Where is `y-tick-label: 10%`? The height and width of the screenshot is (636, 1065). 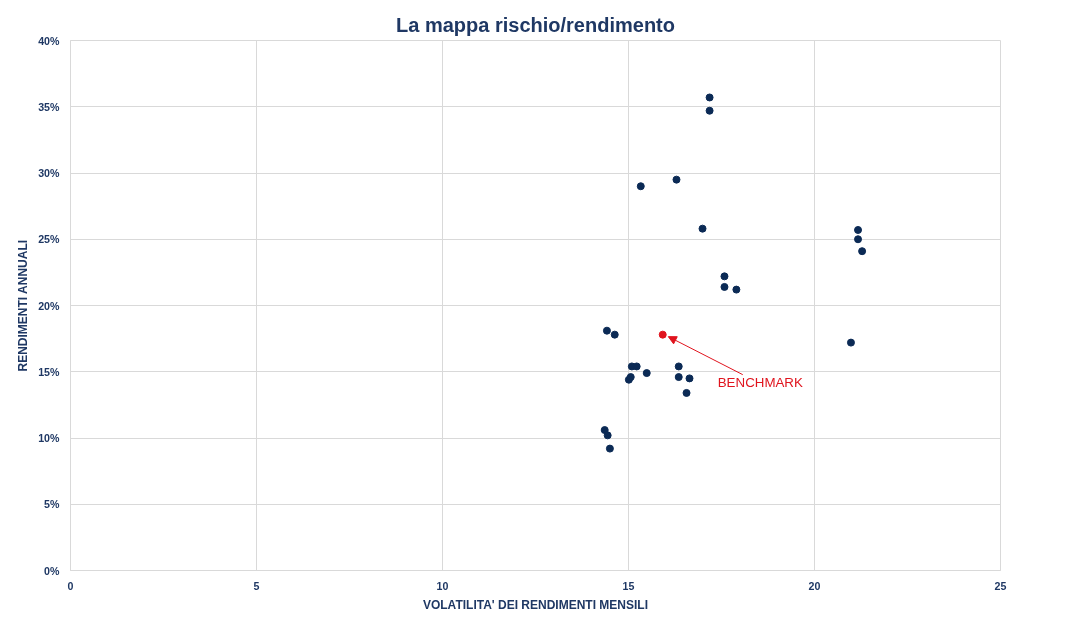
y-tick-label: 10% is located at coordinates (49, 438).